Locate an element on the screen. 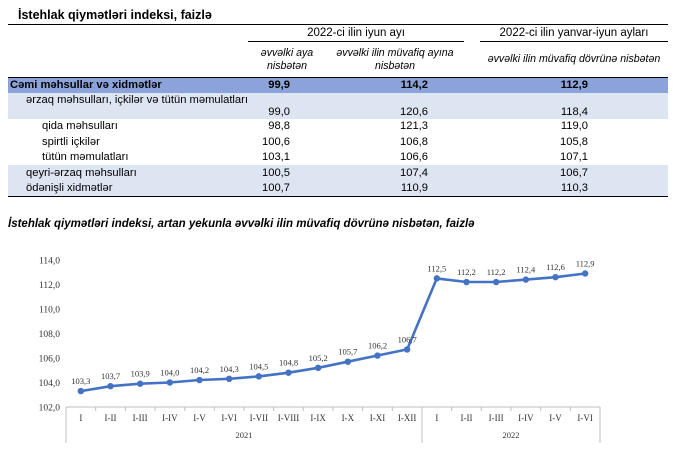  data-label: 103,7 is located at coordinates (110, 376).